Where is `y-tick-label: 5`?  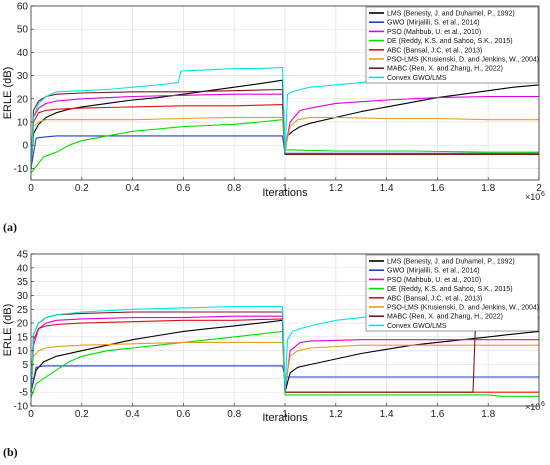
y-tick-label: 5 is located at coordinates (25, 365).